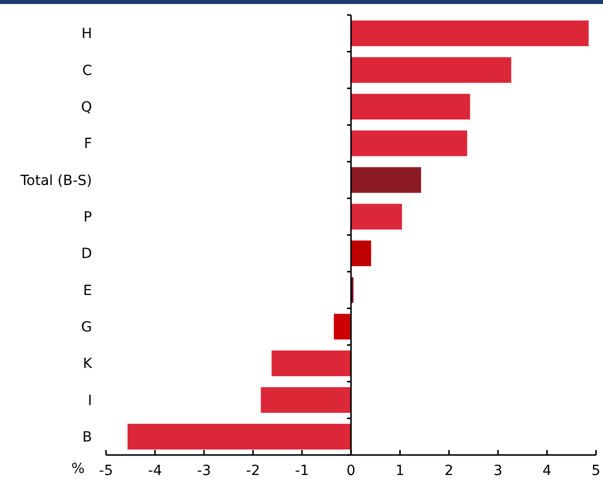  What do you see at coordinates (86, 108) in the screenshot?
I see `y-tick-label: Q` at bounding box center [86, 108].